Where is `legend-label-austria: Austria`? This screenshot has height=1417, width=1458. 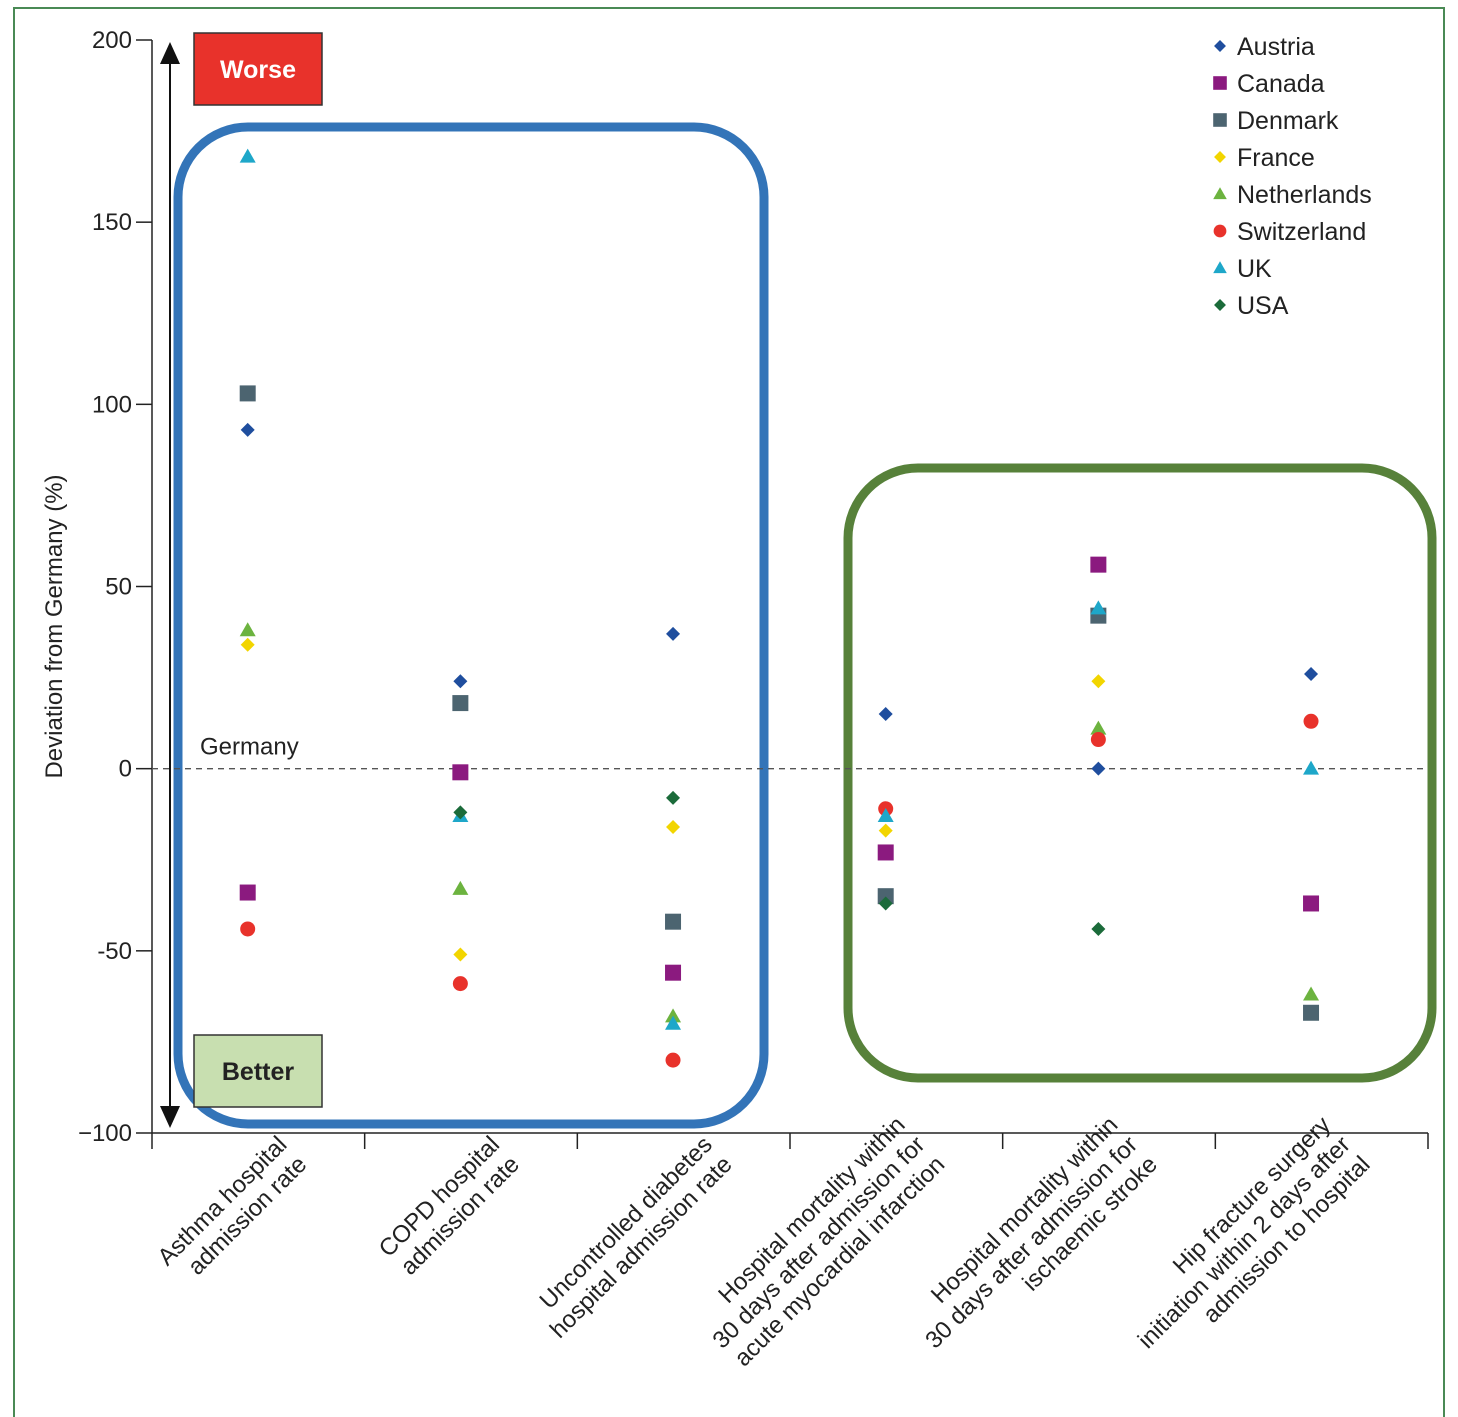
legend-label-austria: Austria is located at coordinates (1276, 47).